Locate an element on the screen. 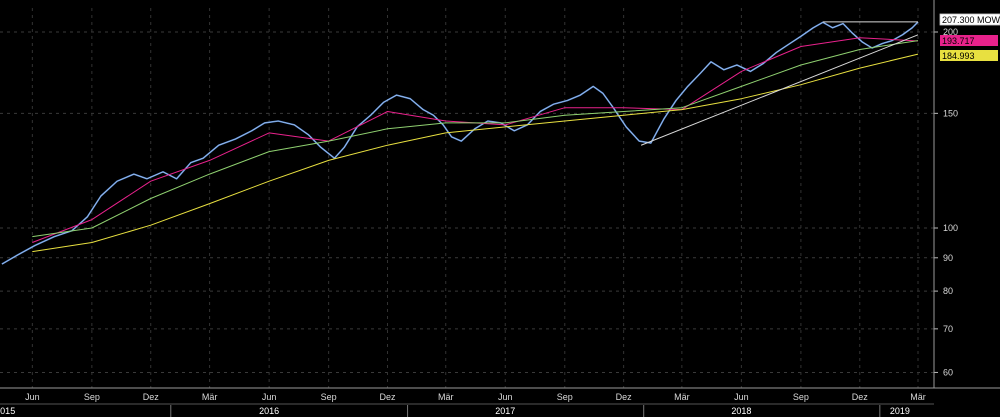  tag-ma1-box is located at coordinates (969, 40).